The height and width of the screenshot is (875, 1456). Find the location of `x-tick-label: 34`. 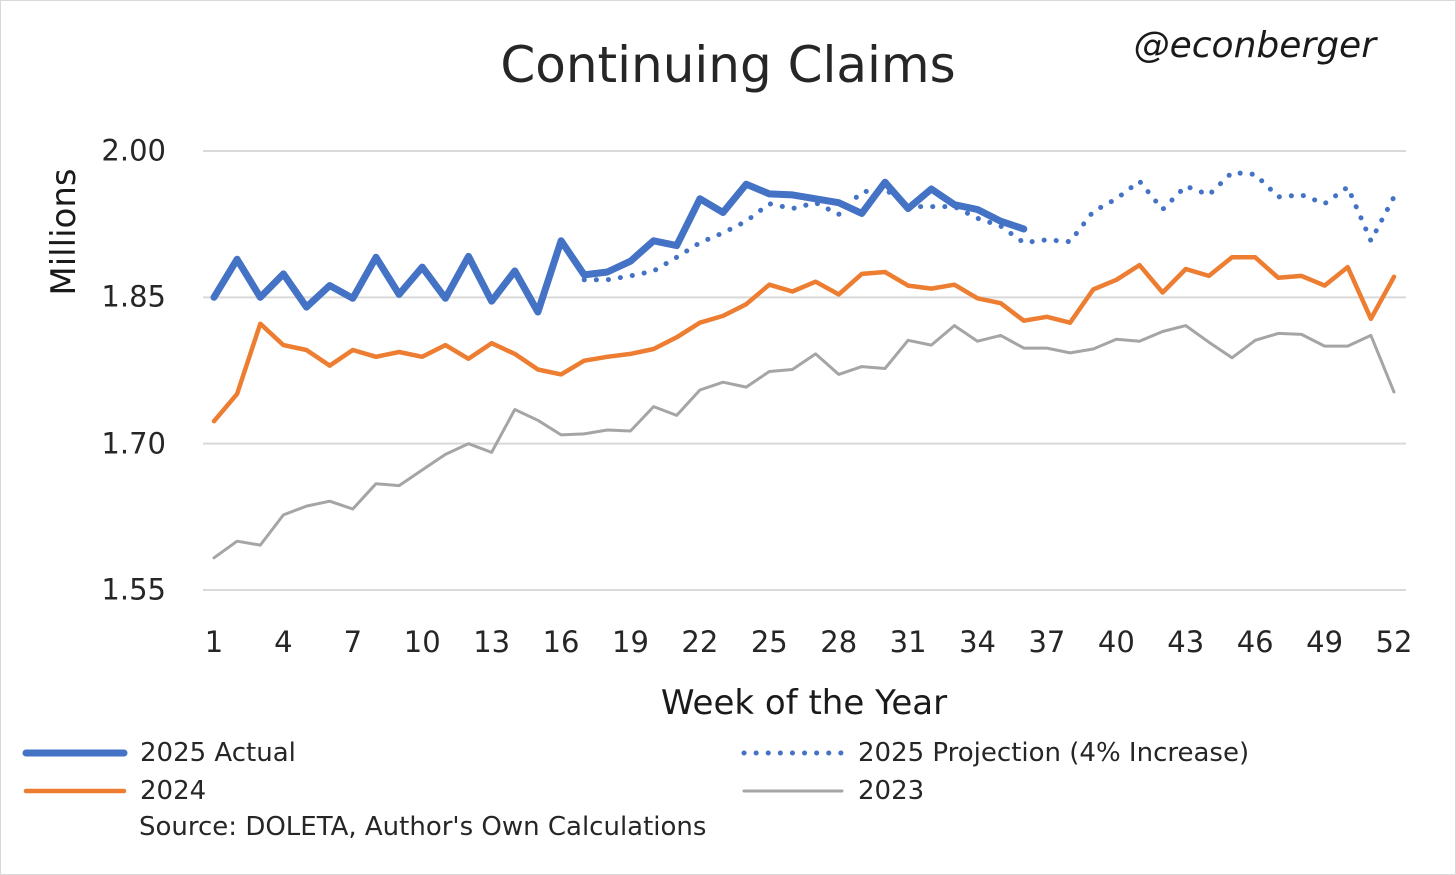

x-tick-label: 34 is located at coordinates (977, 642).